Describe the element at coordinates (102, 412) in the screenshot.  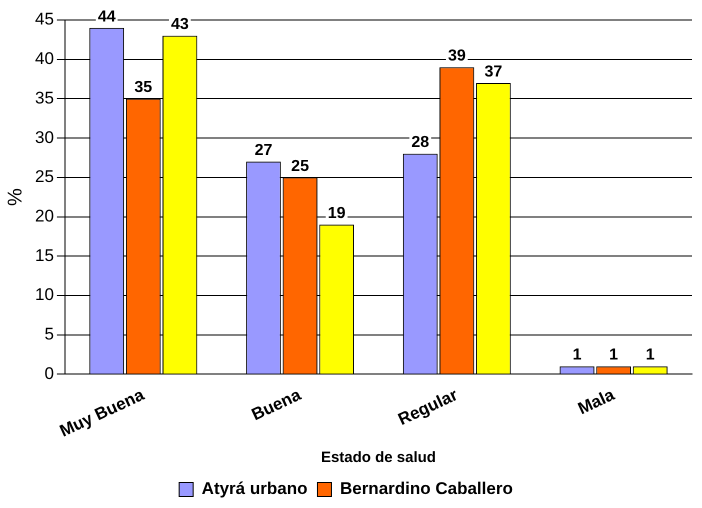
I see `x-tick-label: Muy Buena` at that location.